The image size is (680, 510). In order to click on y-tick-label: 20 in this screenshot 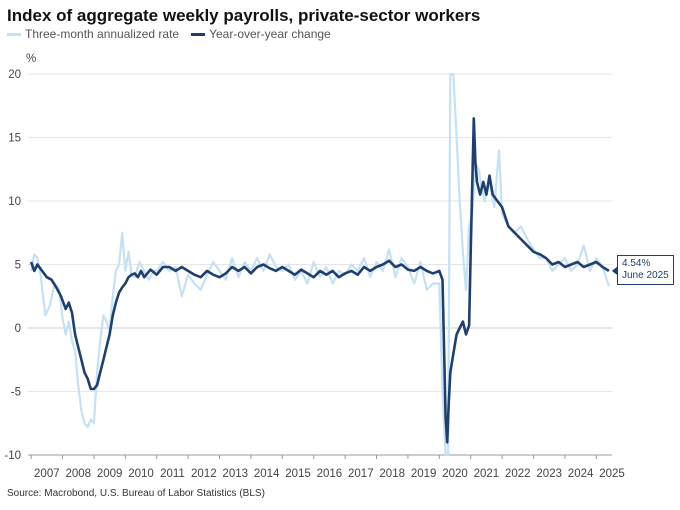, I will do `click(14, 75)`.